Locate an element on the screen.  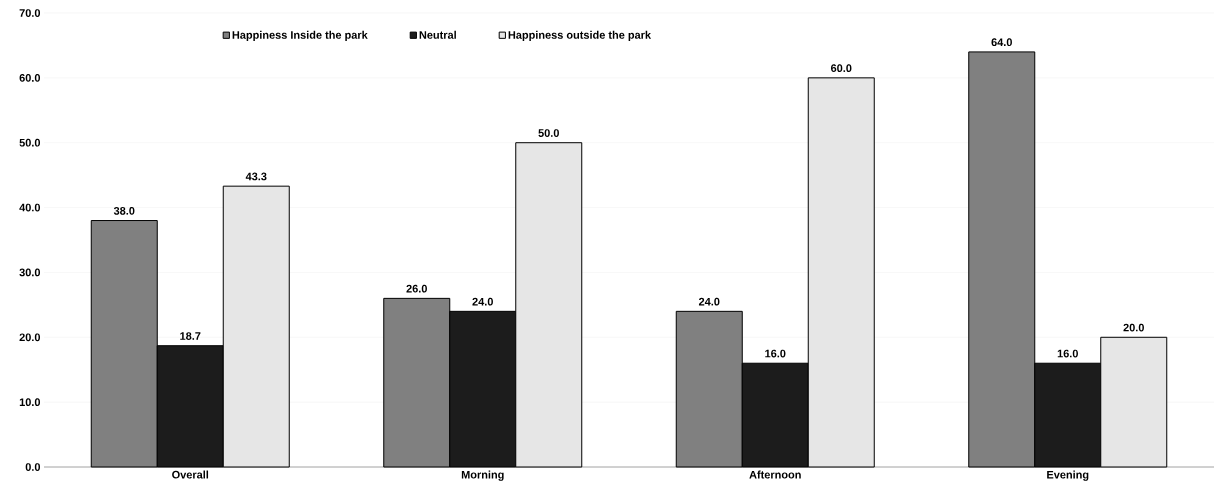
data-label: 38.0 is located at coordinates (124, 210).